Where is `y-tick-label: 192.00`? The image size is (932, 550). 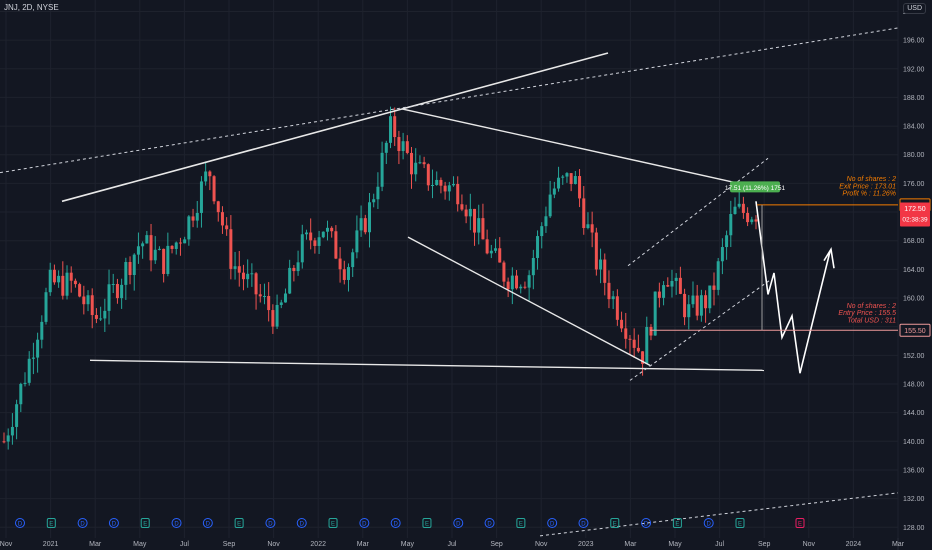
y-tick-label: 192.00 is located at coordinates (914, 69).